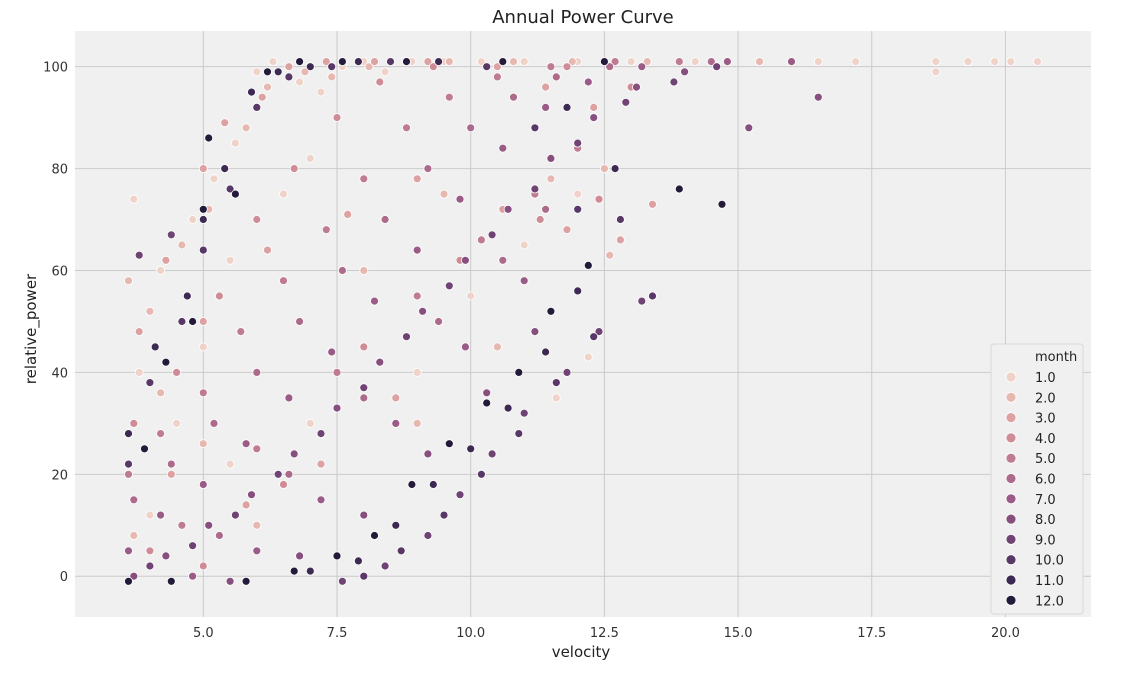 The height and width of the screenshot is (676, 1147). What do you see at coordinates (1049, 581) in the screenshot?
I see `legend-label: 11.0` at bounding box center [1049, 581].